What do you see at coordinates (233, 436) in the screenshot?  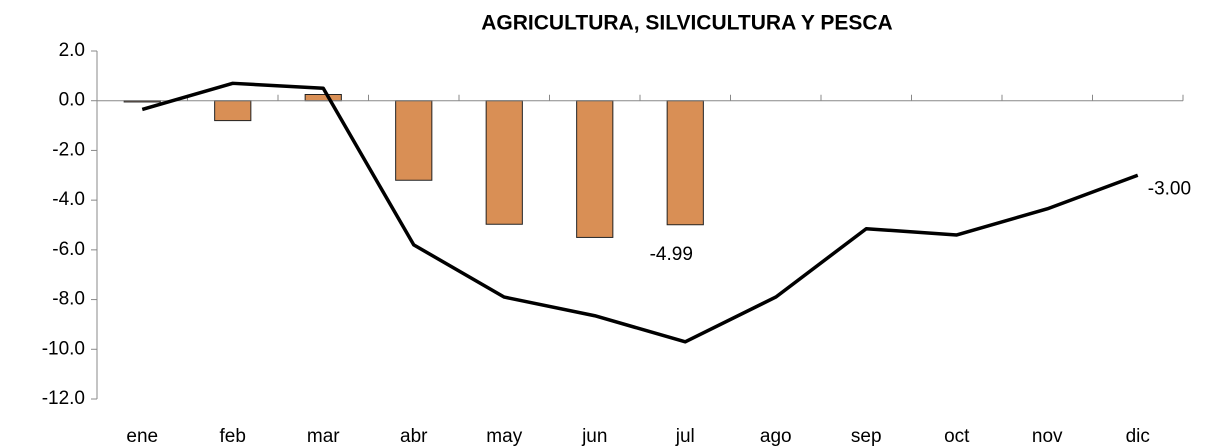 I see `x-tick-label: feb` at bounding box center [233, 436].